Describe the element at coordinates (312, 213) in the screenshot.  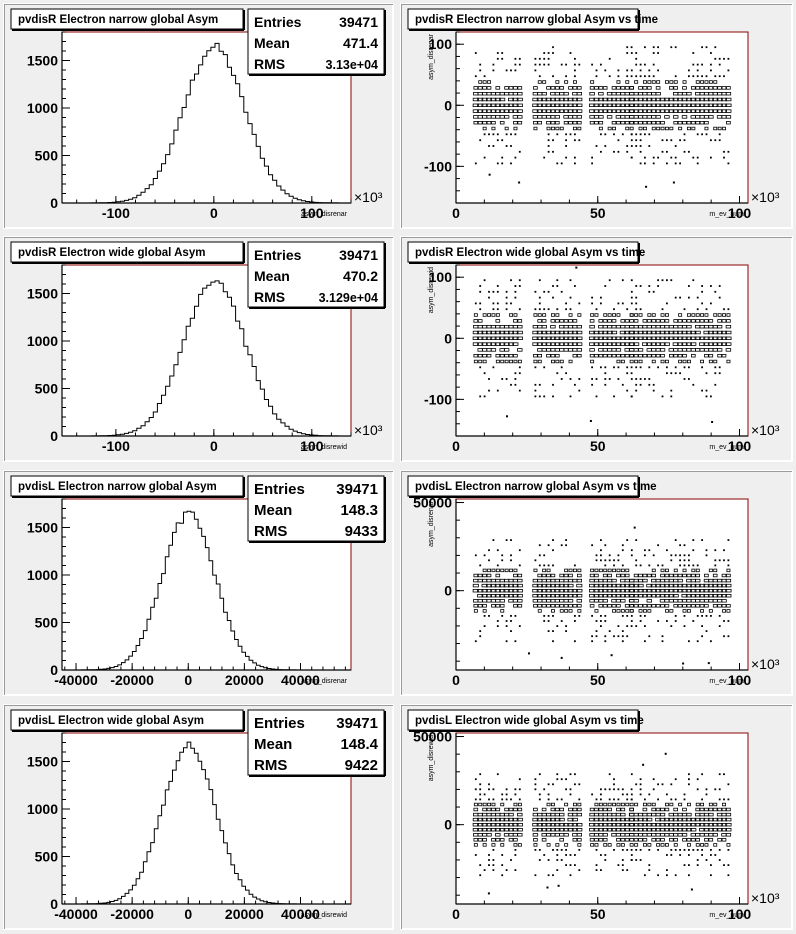
I see `x-tick-label: 100` at that location.